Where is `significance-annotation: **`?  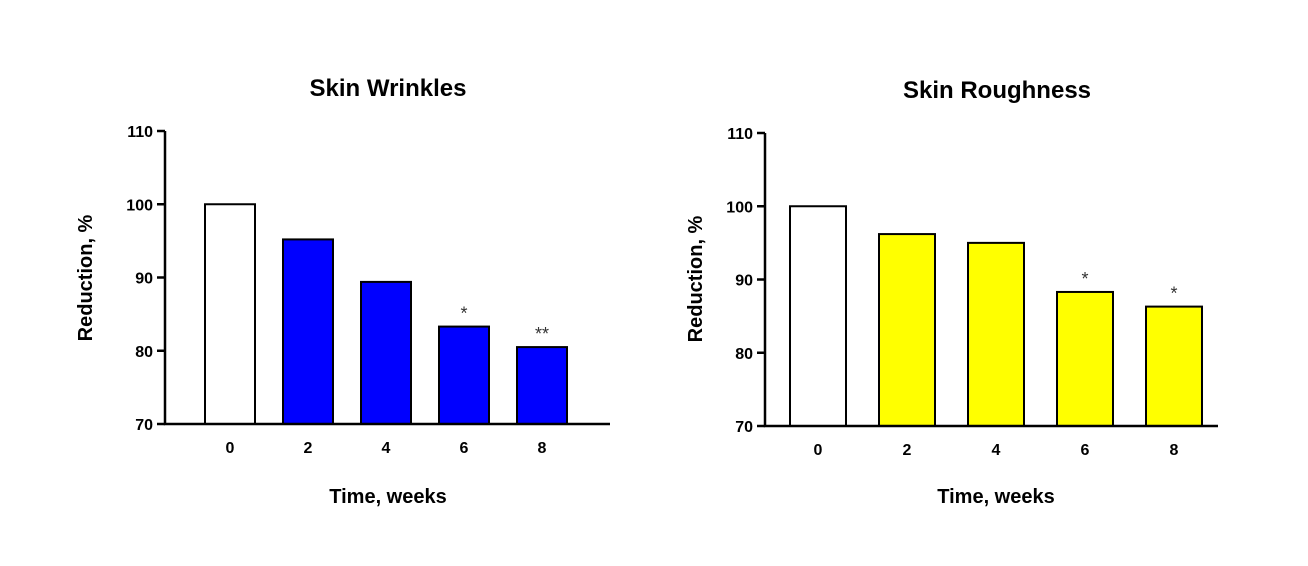 significance-annotation: ** is located at coordinates (542, 334).